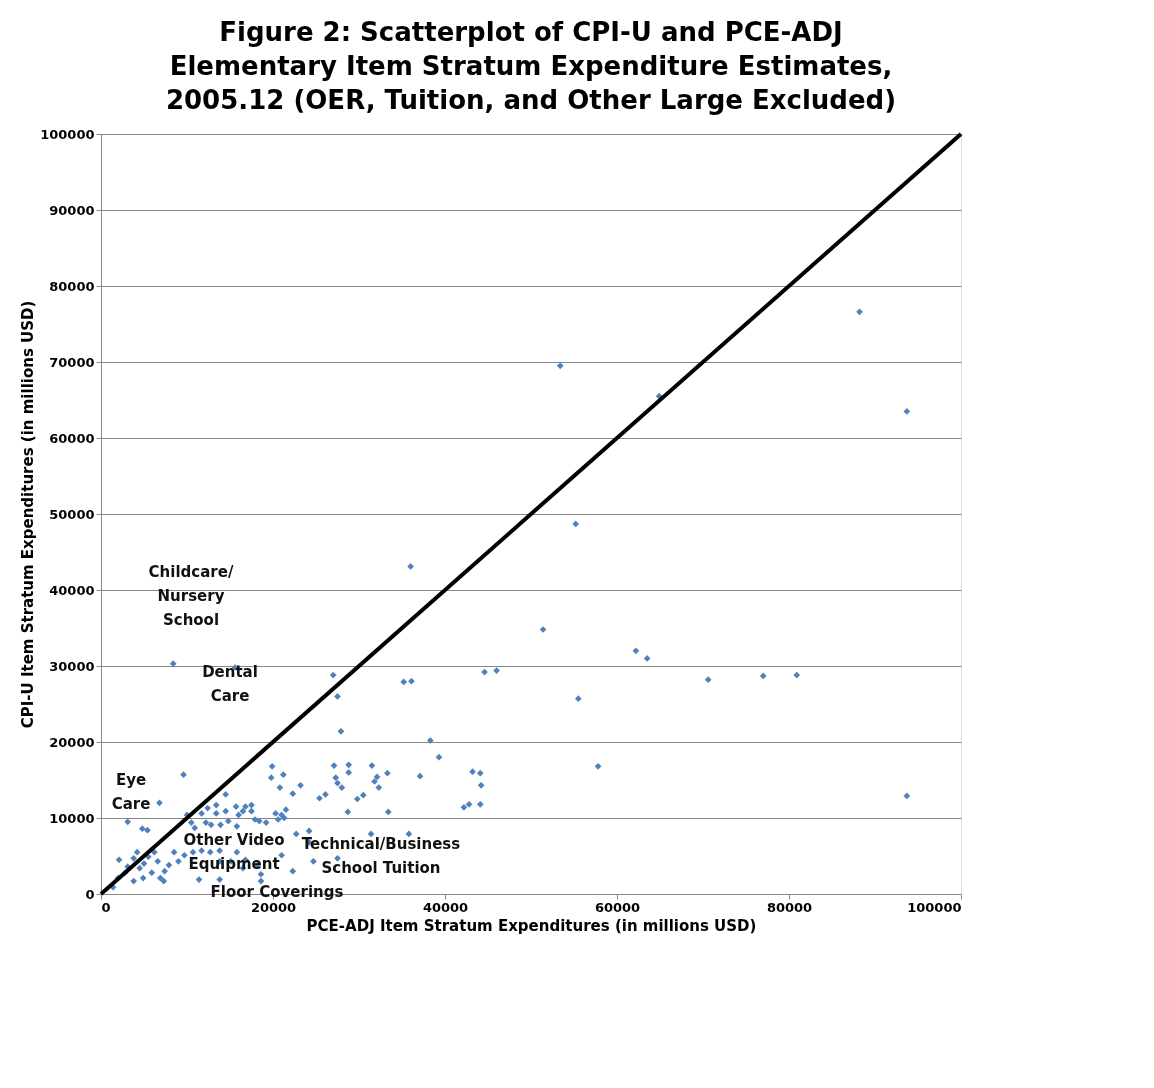 This screenshot has width=1154, height=1088. Describe the element at coordinates (273, 907) in the screenshot. I see `x-tick-label: 20000` at that location.